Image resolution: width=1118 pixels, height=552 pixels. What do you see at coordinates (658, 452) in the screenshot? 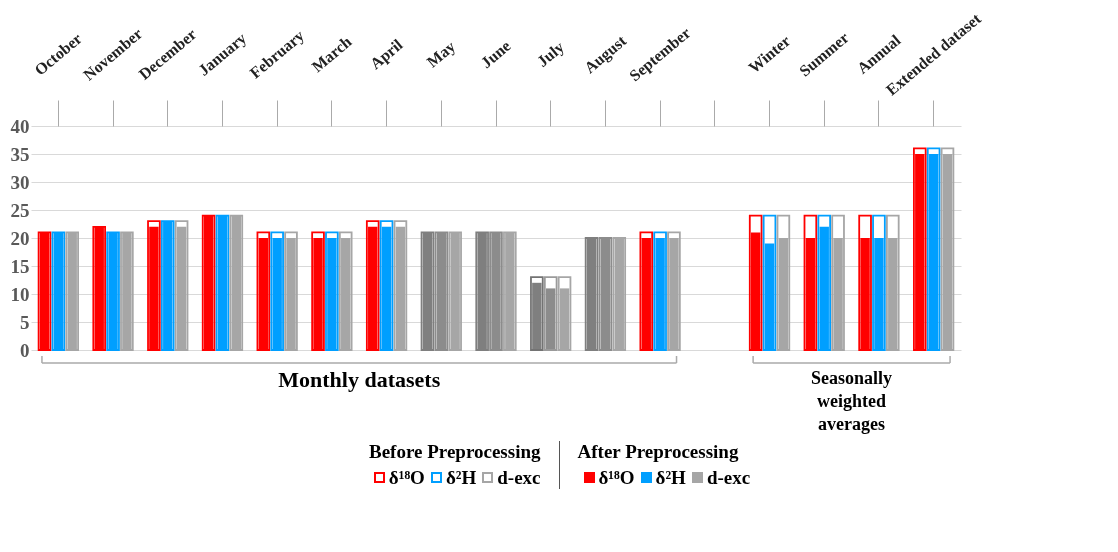
I see `text: After Preprocessing` at bounding box center [658, 452].